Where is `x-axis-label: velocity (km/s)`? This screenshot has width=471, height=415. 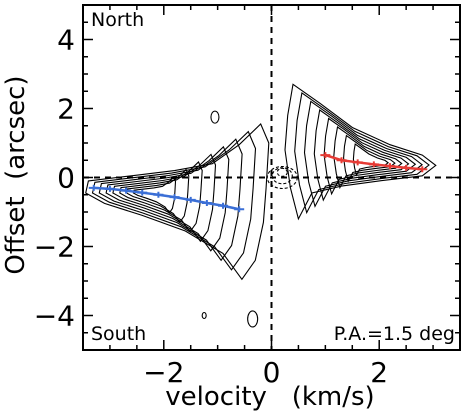
x-axis-label: velocity (km/s) is located at coordinates (269, 397).